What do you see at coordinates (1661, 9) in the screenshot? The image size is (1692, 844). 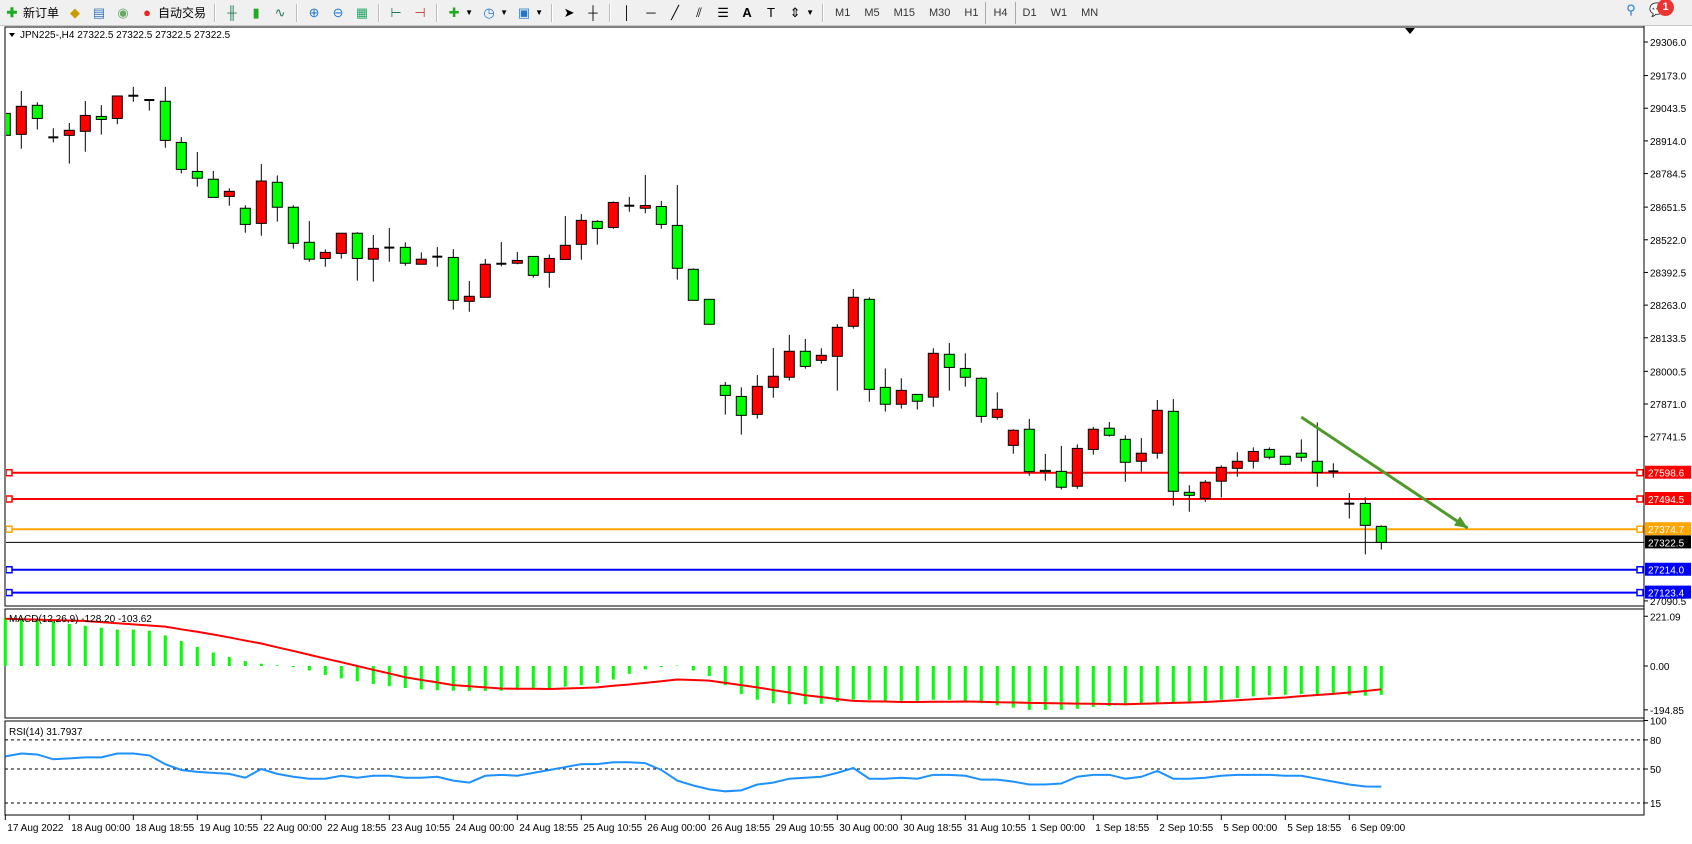 I see `chat-button: 💬 1` at bounding box center [1661, 9].